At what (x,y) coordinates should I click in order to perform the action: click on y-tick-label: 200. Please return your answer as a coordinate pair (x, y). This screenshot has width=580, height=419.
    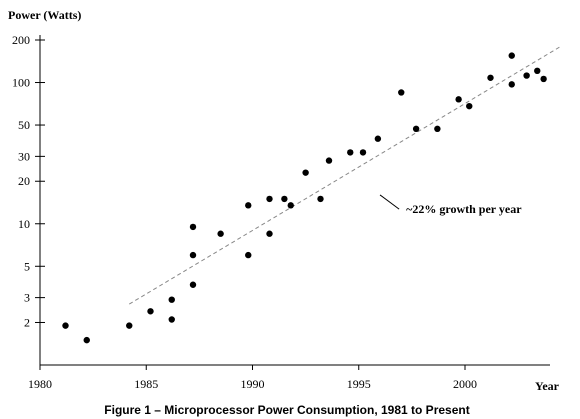
    Looking at the image, I should click on (21, 40).